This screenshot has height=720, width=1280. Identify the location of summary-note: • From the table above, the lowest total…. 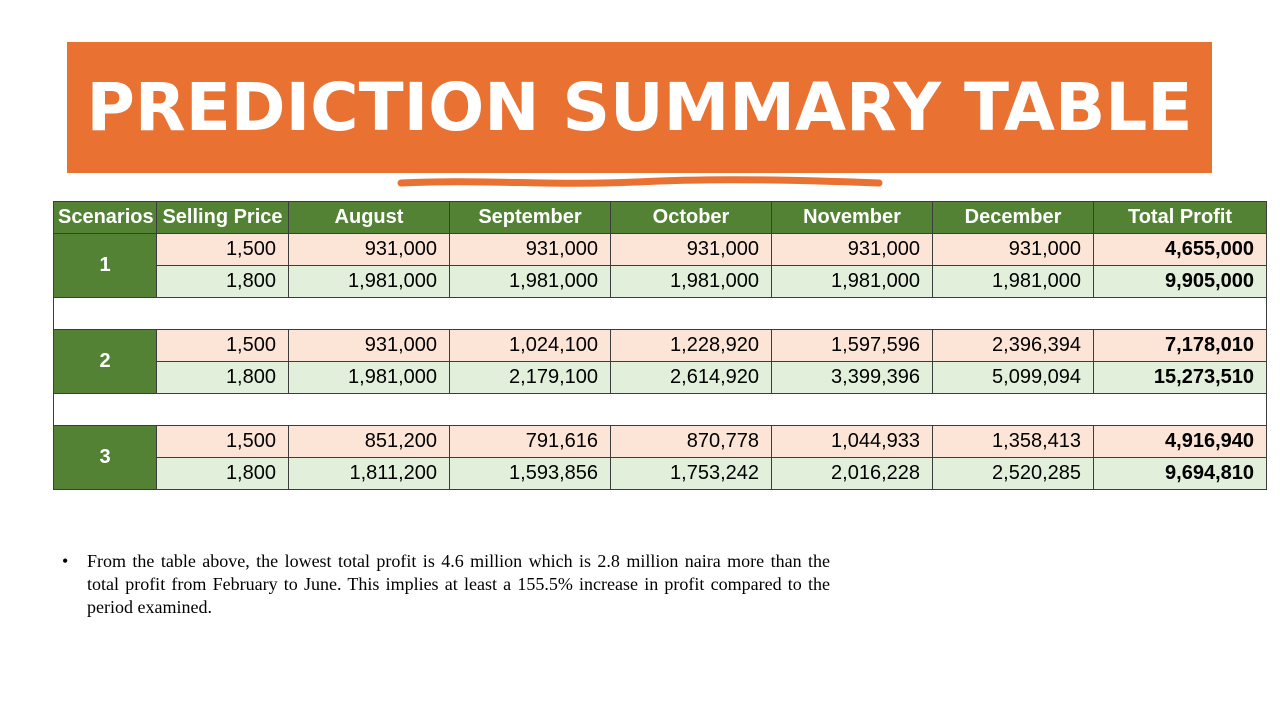
(446, 584).